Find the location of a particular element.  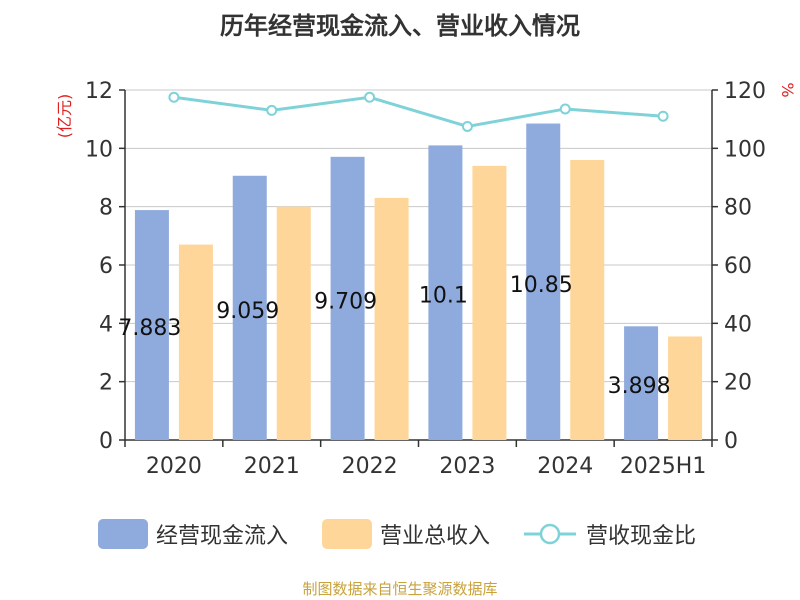

x-axis-tick-label: 2025H1 is located at coordinates (663, 466).